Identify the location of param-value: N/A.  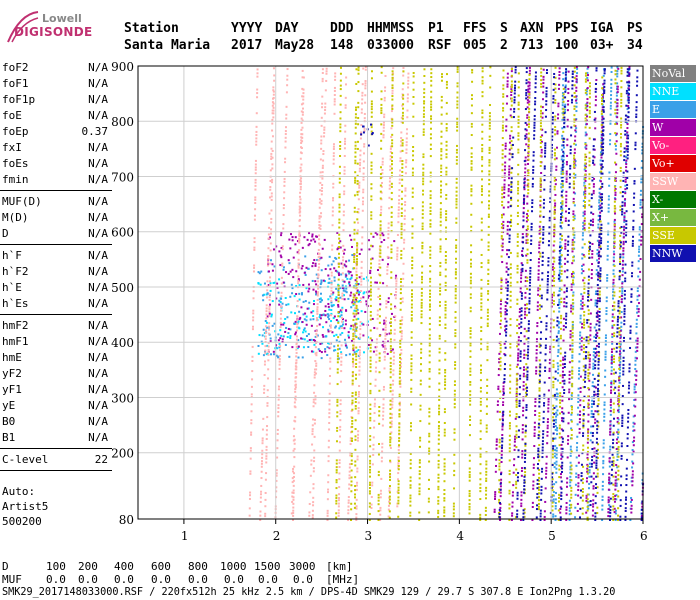
(98, 287).